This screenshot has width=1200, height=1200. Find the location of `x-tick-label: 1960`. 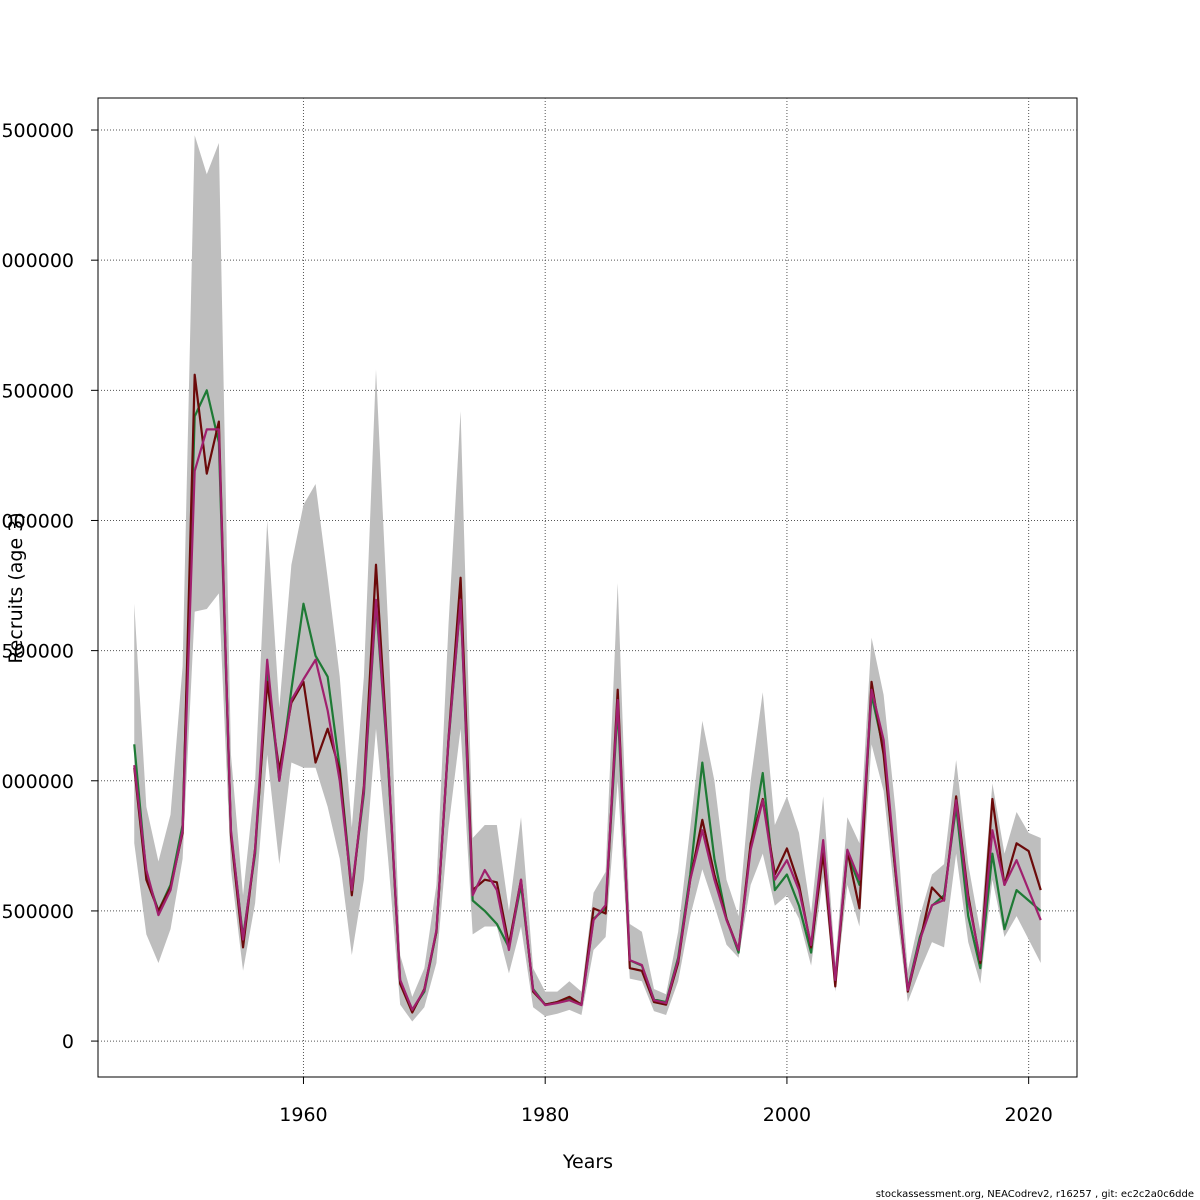

x-tick-label: 1960 is located at coordinates (303, 1115).